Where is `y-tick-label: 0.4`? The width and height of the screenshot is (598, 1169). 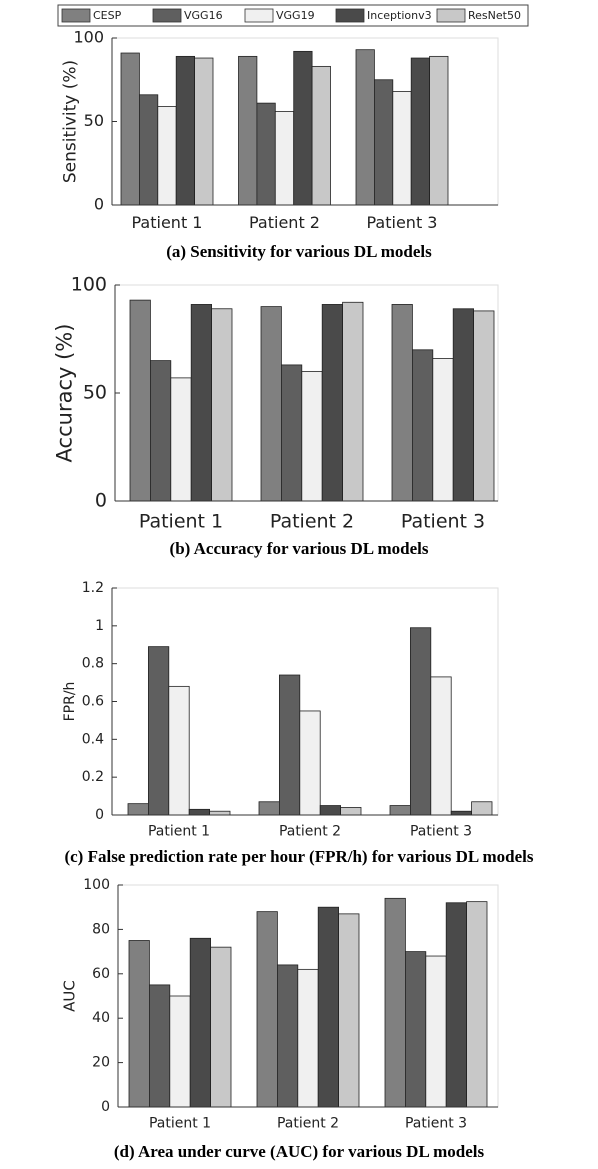
y-tick-label: 0.4 is located at coordinates (93, 739).